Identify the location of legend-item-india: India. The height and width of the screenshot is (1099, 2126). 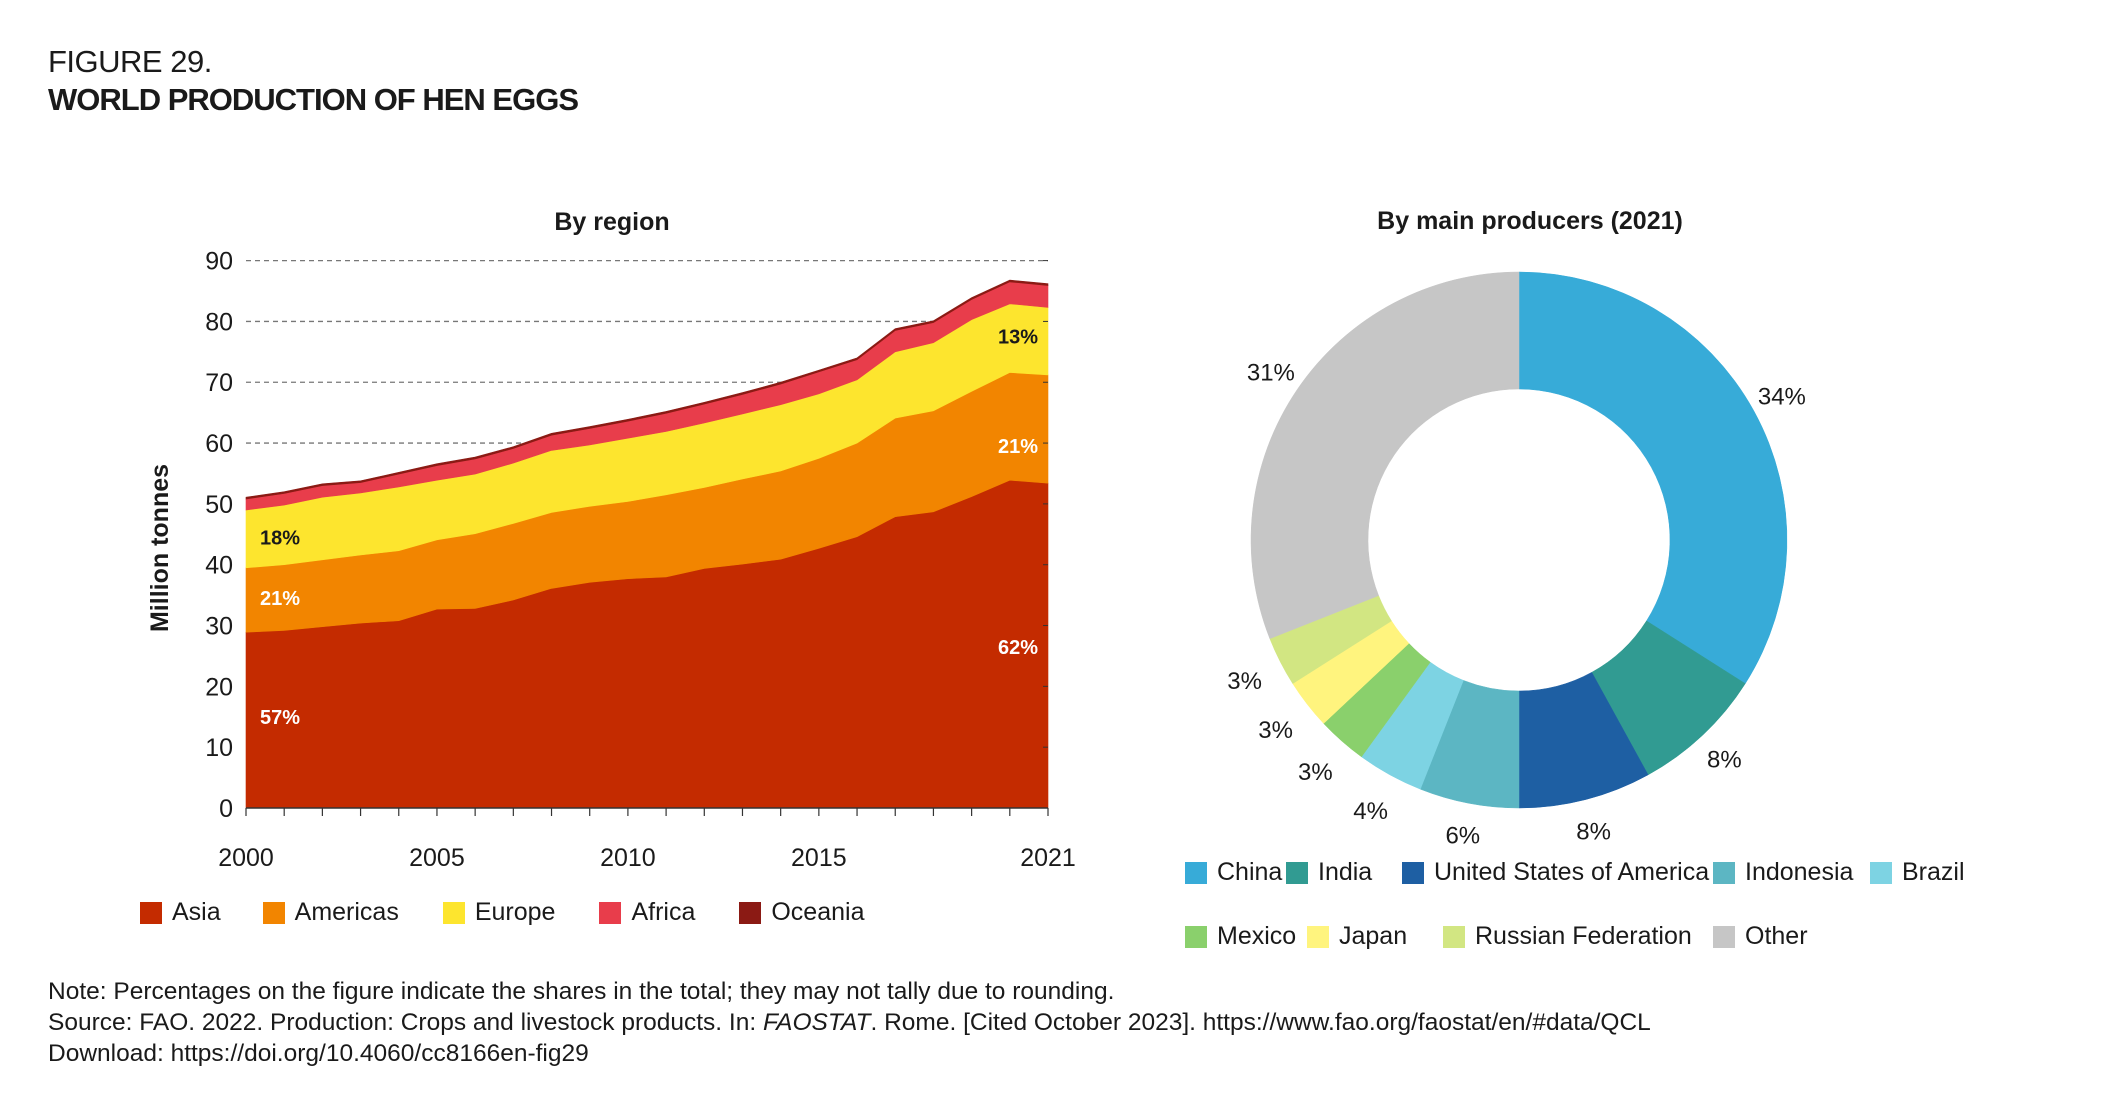
(1329, 872).